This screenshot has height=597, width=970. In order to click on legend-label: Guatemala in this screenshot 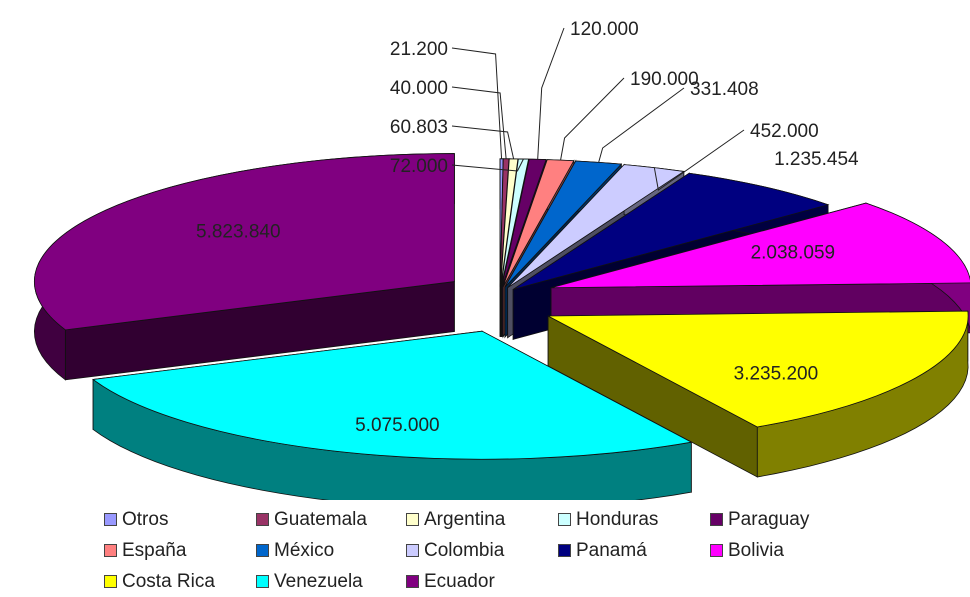, I will do `click(320, 519)`.